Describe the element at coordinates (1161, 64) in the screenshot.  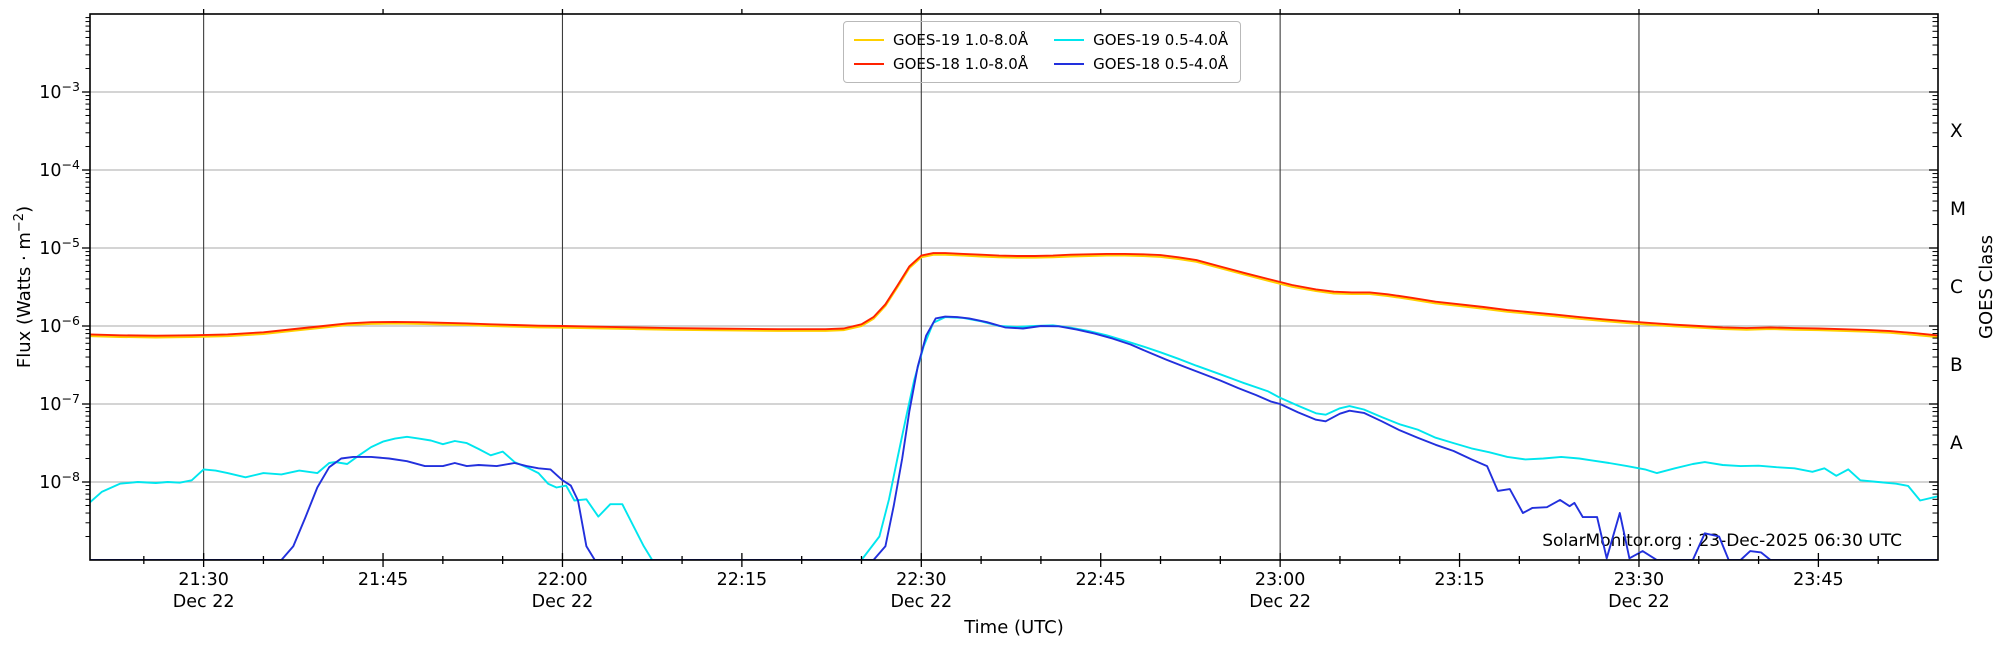
I see `legend-label: GOES-18 0.5-4.0Å` at that location.